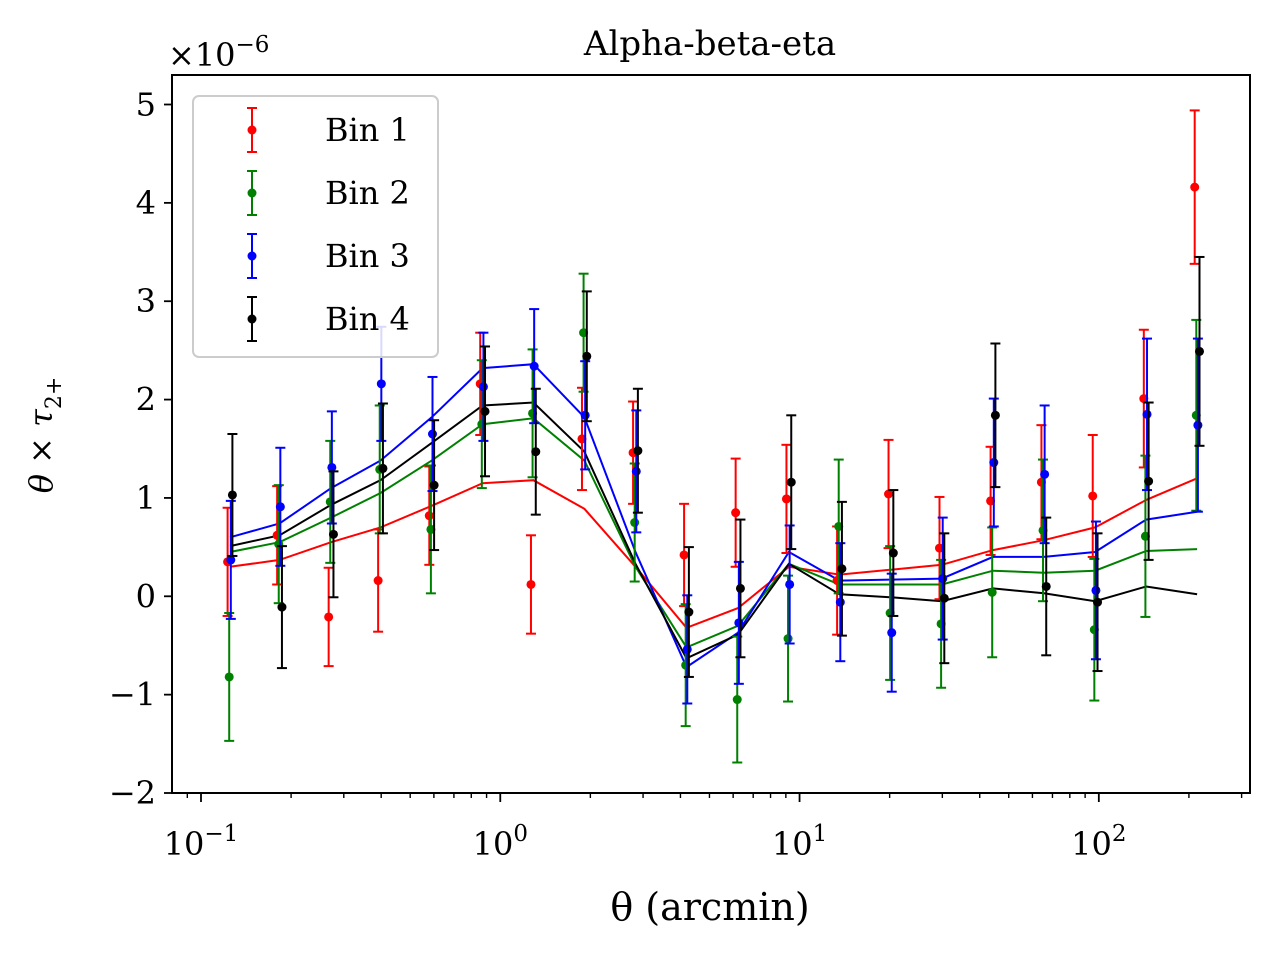  I want to click on y-multiplier-exponent: −6, so click(253, 45).